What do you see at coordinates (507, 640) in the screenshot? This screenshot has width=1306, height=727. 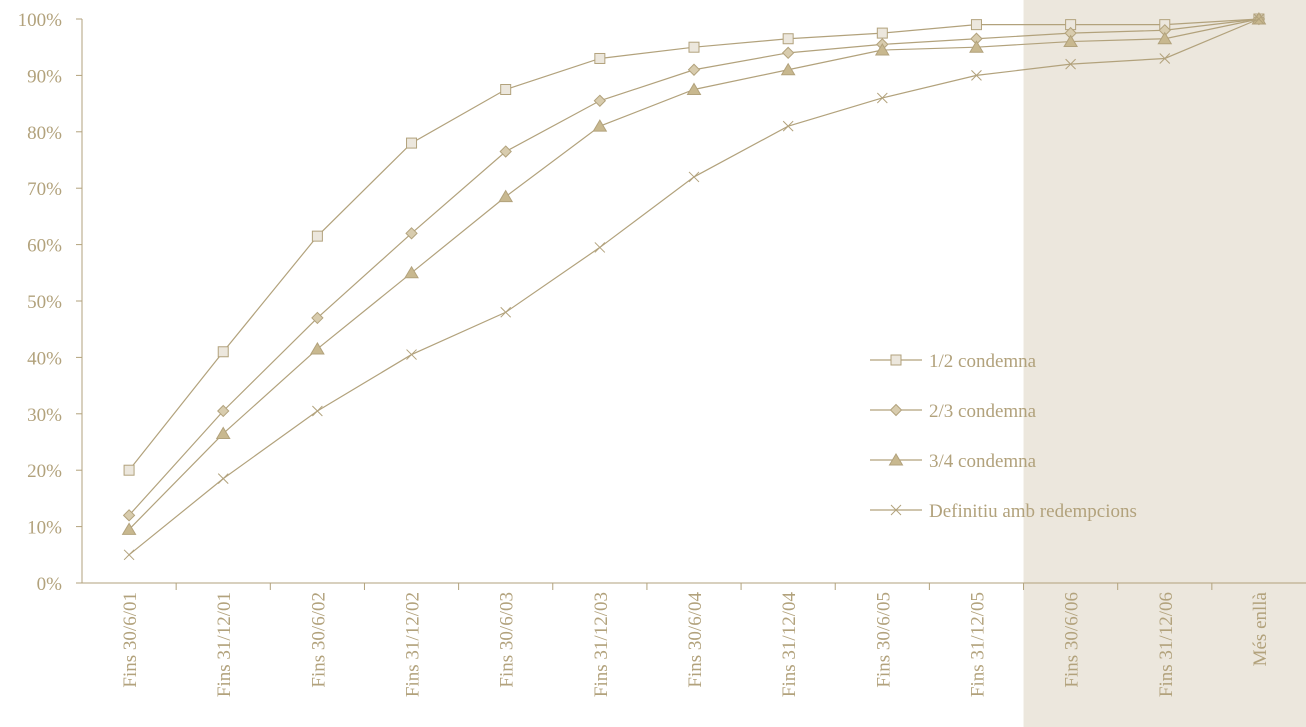 I see `x-tick-label: Fins 30/6/03` at bounding box center [507, 640].